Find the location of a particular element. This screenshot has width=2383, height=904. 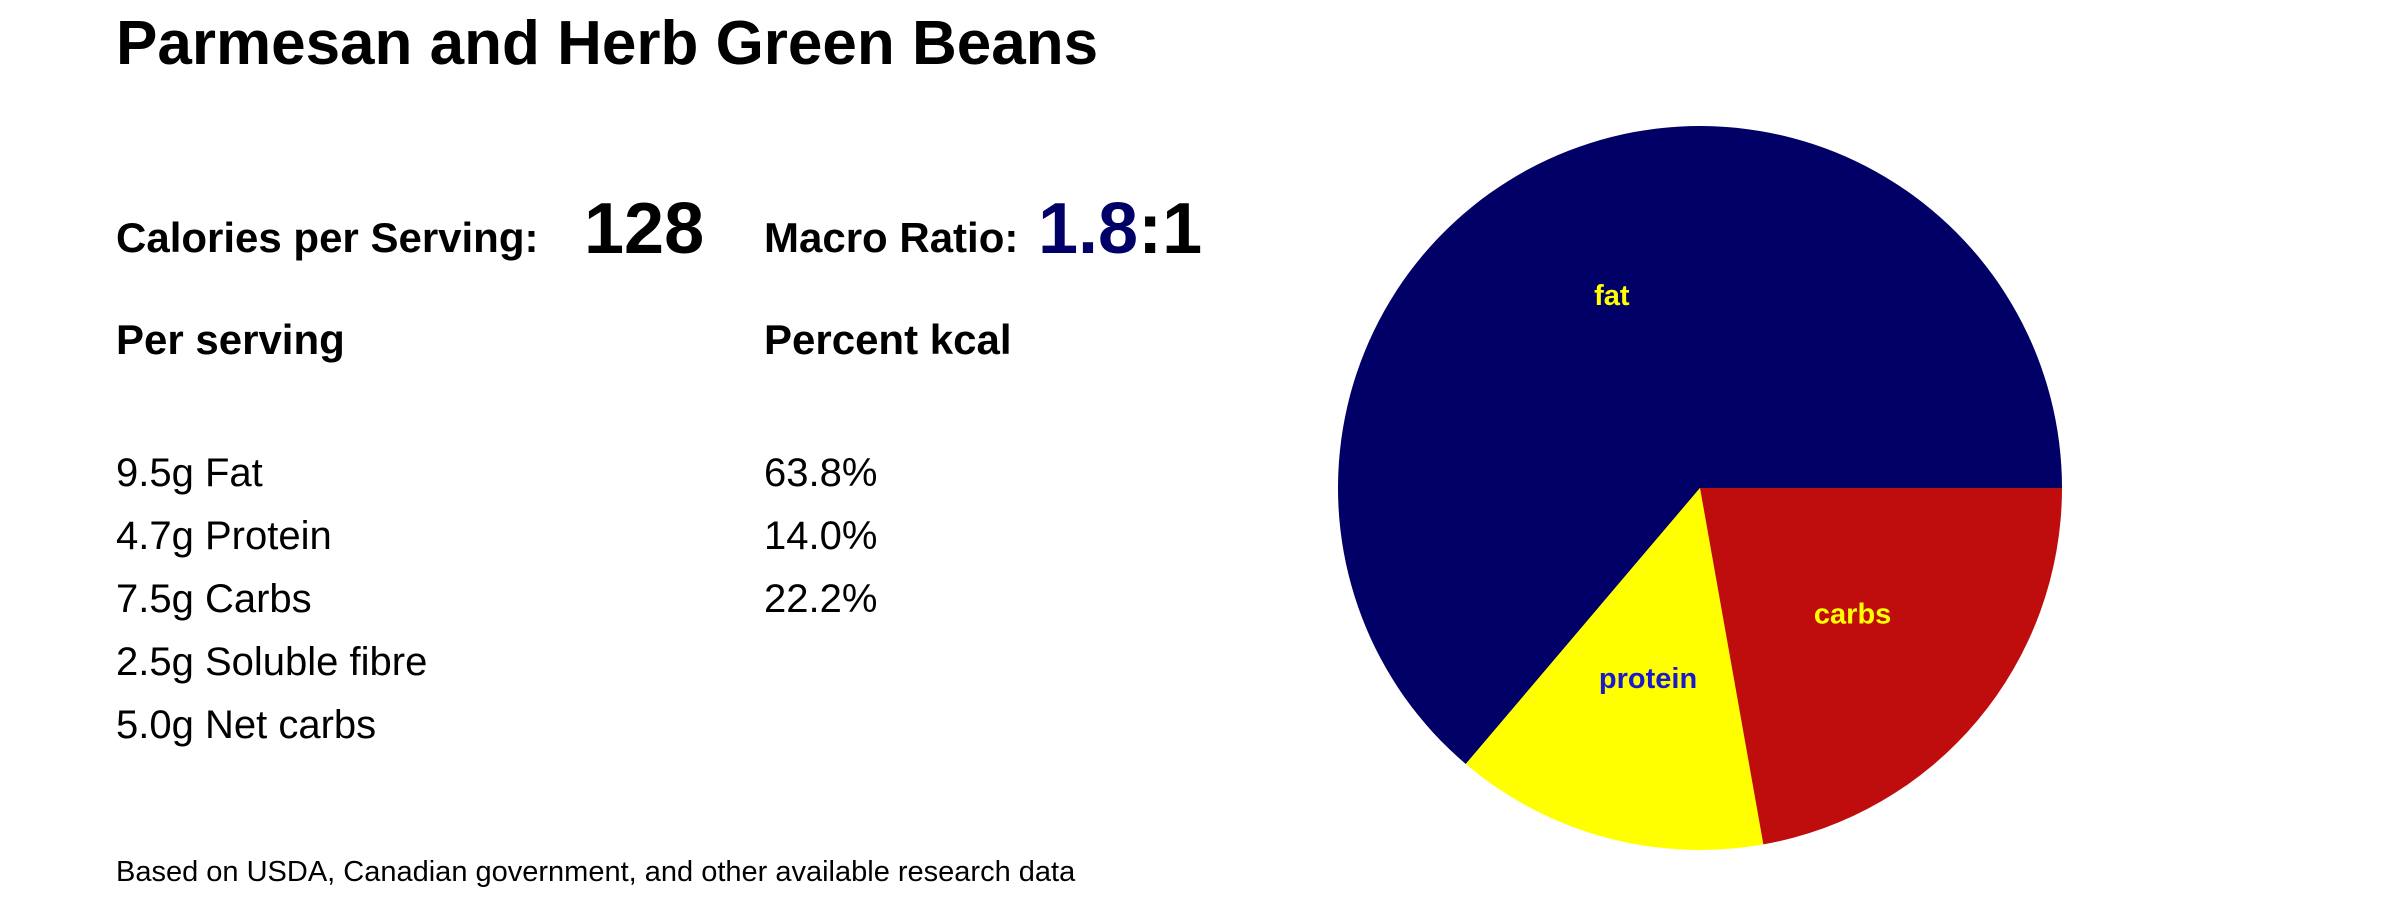

per-serving-item-net-carbs: 5.0g Net carbs is located at coordinates (271, 725).